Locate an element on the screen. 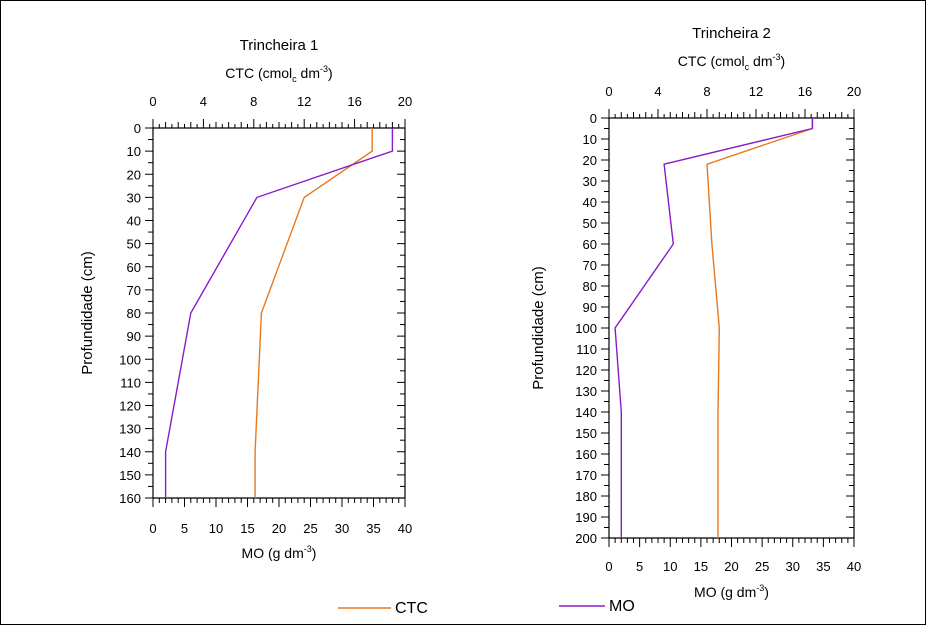 This screenshot has width=926, height=626. chart-title: Trincheira 1 is located at coordinates (279, 45).